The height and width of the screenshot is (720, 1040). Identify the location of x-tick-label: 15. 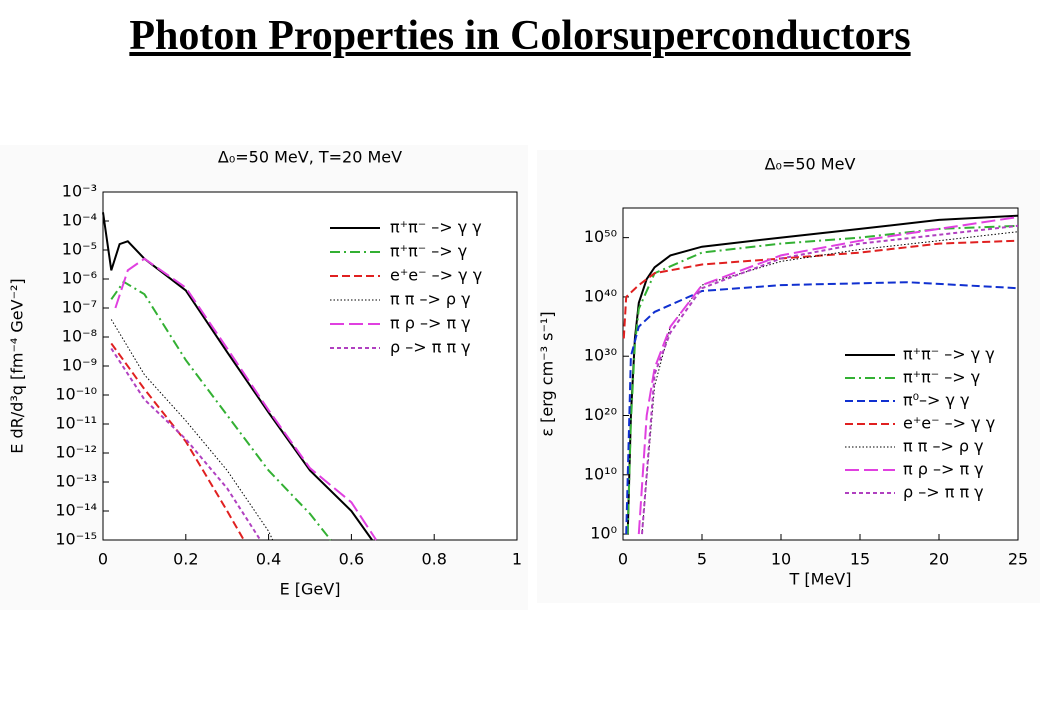
(860, 559).